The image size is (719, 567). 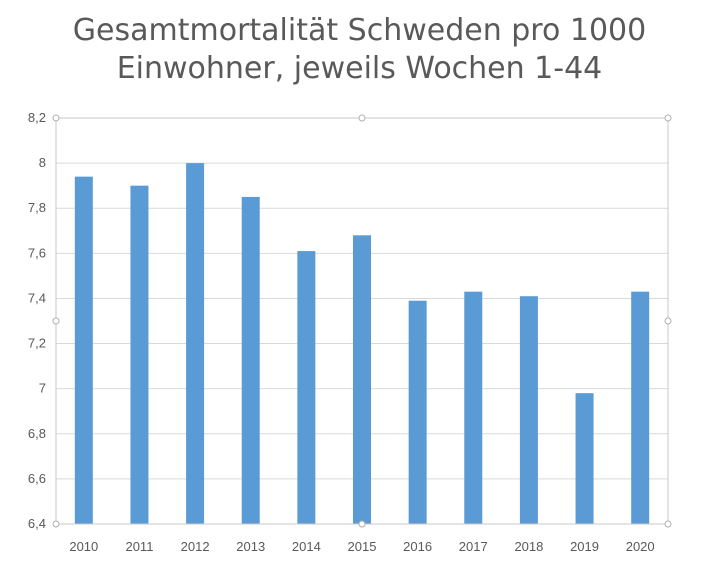 What do you see at coordinates (83, 546) in the screenshot?
I see `x-tick-label: 2010` at bounding box center [83, 546].